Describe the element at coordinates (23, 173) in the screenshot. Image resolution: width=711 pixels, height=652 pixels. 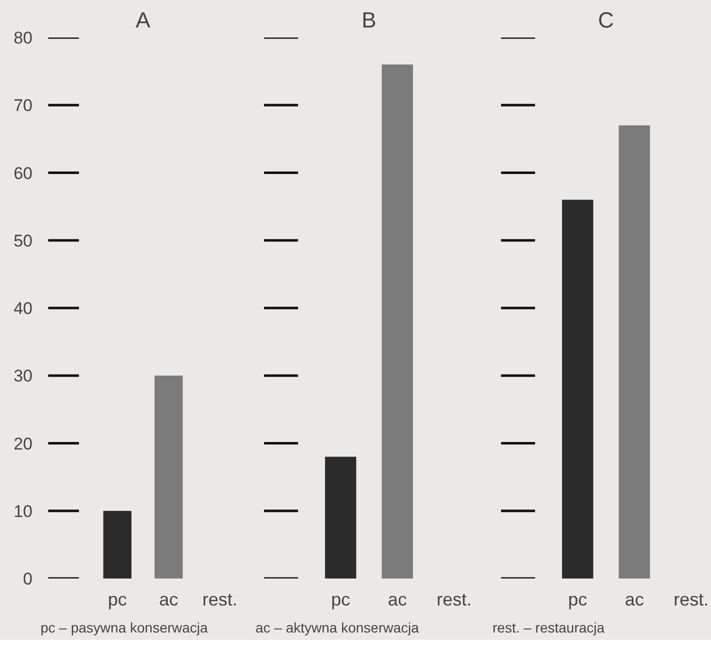
I see `y-tick-label: 60` at that location.